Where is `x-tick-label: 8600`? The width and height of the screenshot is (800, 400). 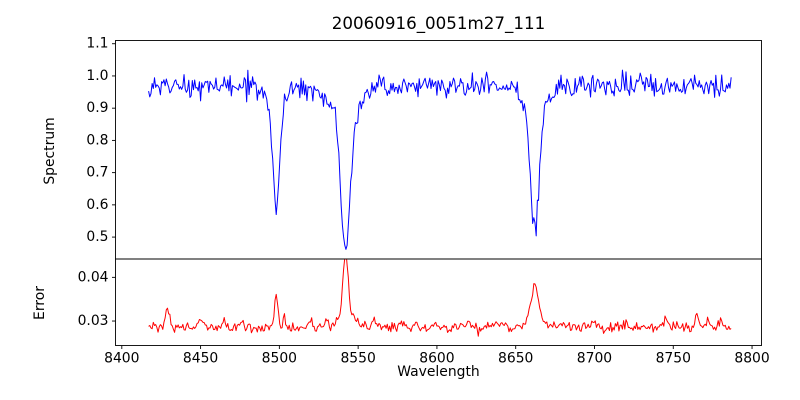 x-tick-label: 8600 is located at coordinates (436, 359).